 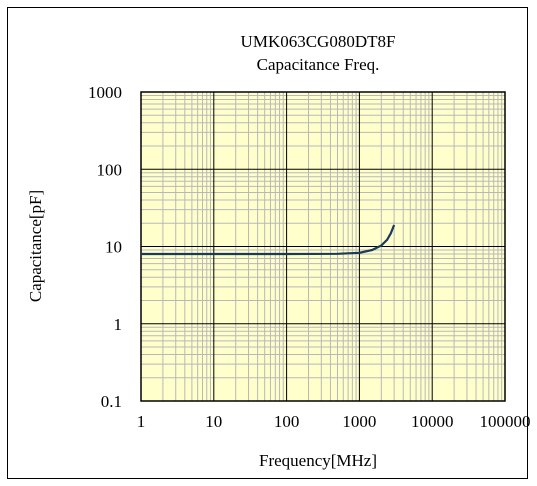 I want to click on x-tick-label: 1000, so click(x=359, y=421).